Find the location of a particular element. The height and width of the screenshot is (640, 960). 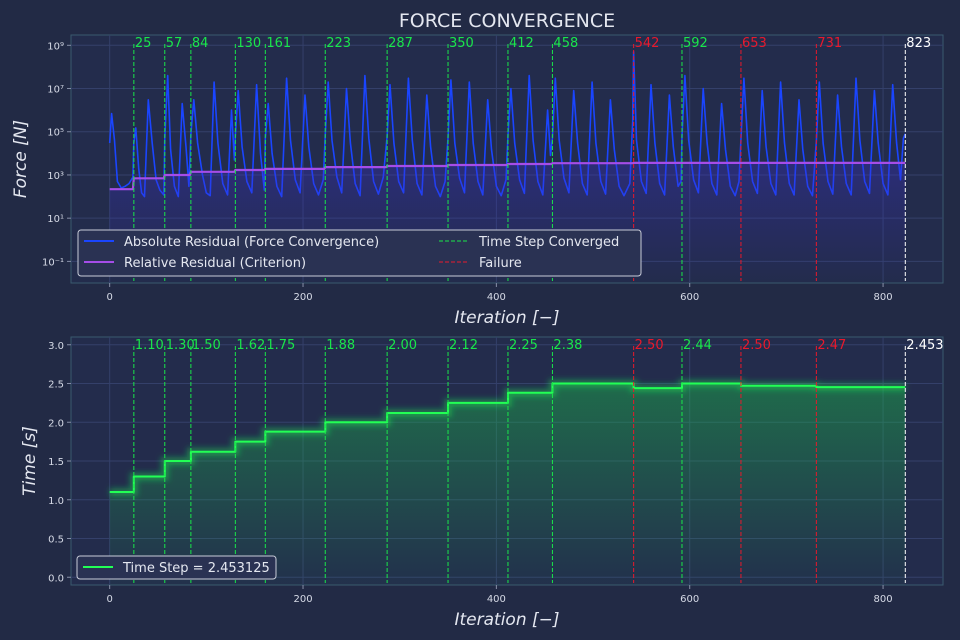

y-tick-label: 1.0 is located at coordinates (56, 501).